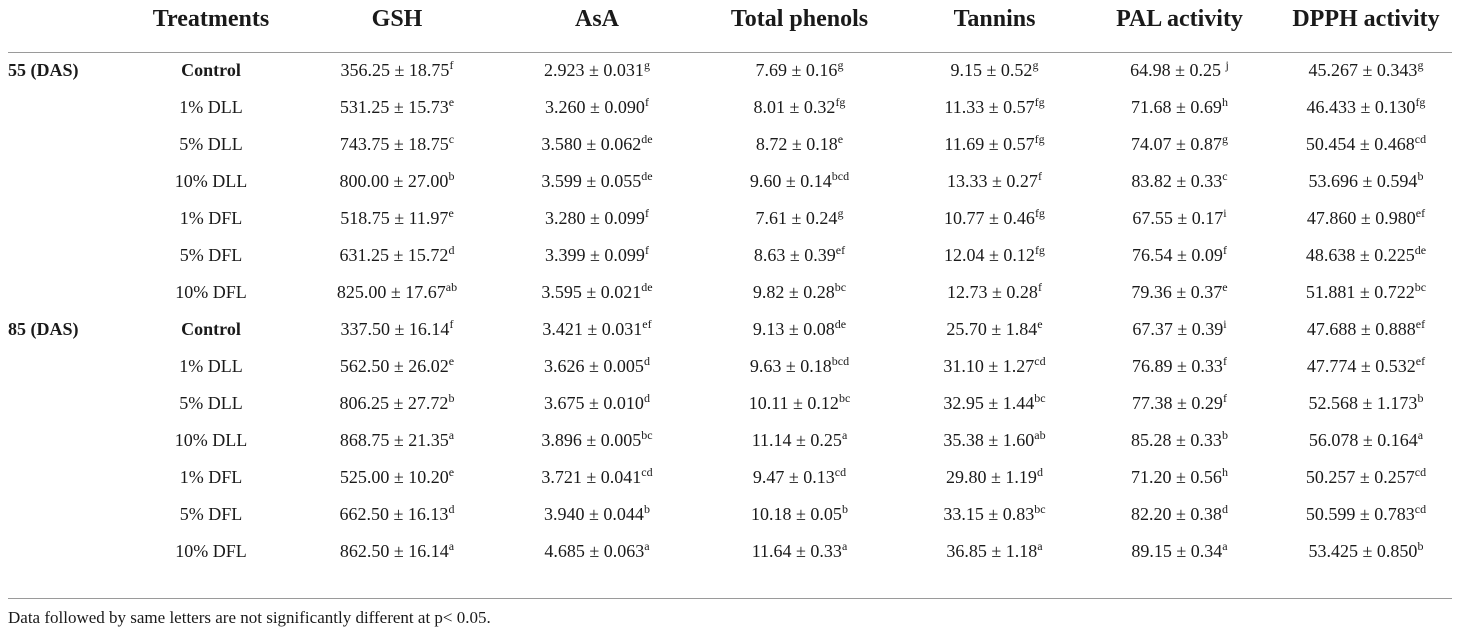 The image size is (1460, 639). I want to click on value: 868.75 ± 21.35, so click(394, 440).